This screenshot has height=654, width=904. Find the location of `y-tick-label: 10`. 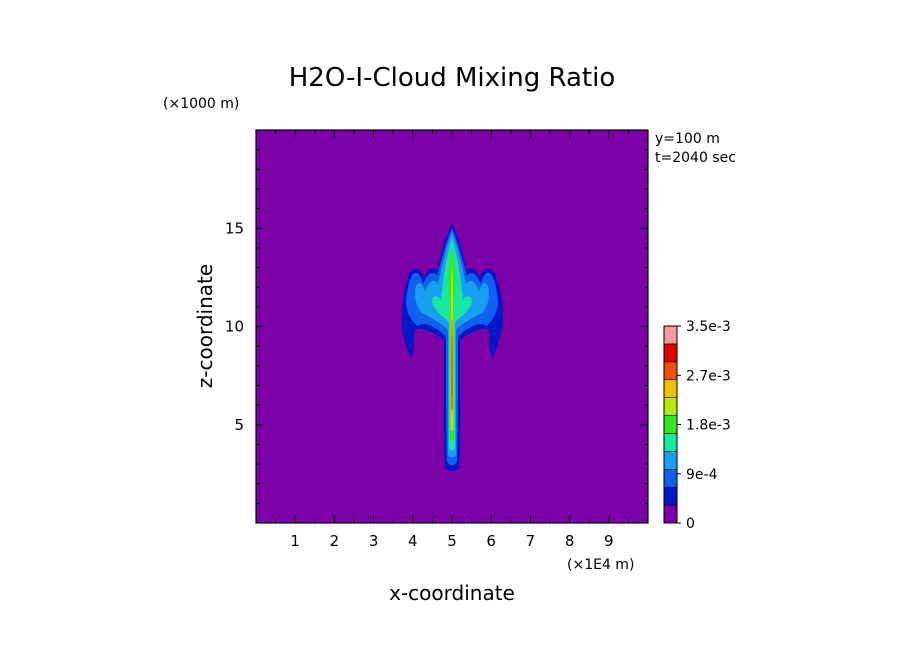

y-tick-label: 10 is located at coordinates (234, 327).